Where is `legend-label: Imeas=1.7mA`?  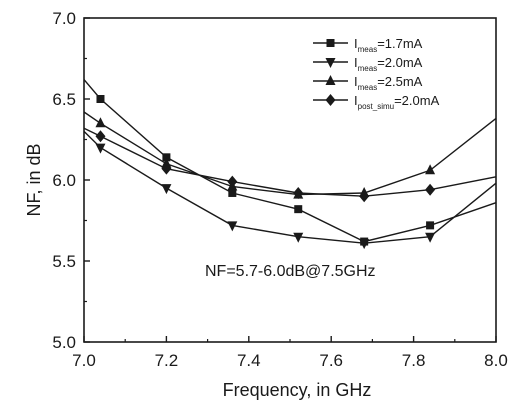
legend-label: Imeas=1.7mA is located at coordinates (388, 45).